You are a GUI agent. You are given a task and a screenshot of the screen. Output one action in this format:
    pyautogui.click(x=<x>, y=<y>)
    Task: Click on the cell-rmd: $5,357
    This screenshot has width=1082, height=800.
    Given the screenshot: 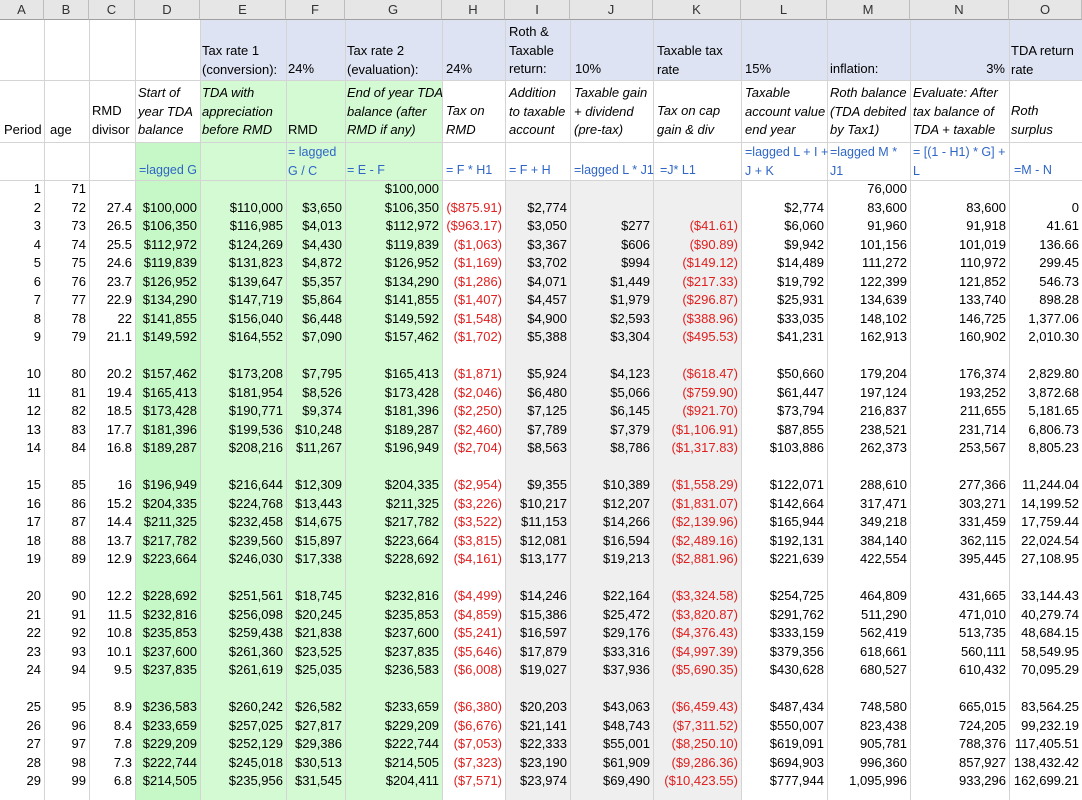 What is the action you would take?
    pyautogui.click(x=322, y=281)
    